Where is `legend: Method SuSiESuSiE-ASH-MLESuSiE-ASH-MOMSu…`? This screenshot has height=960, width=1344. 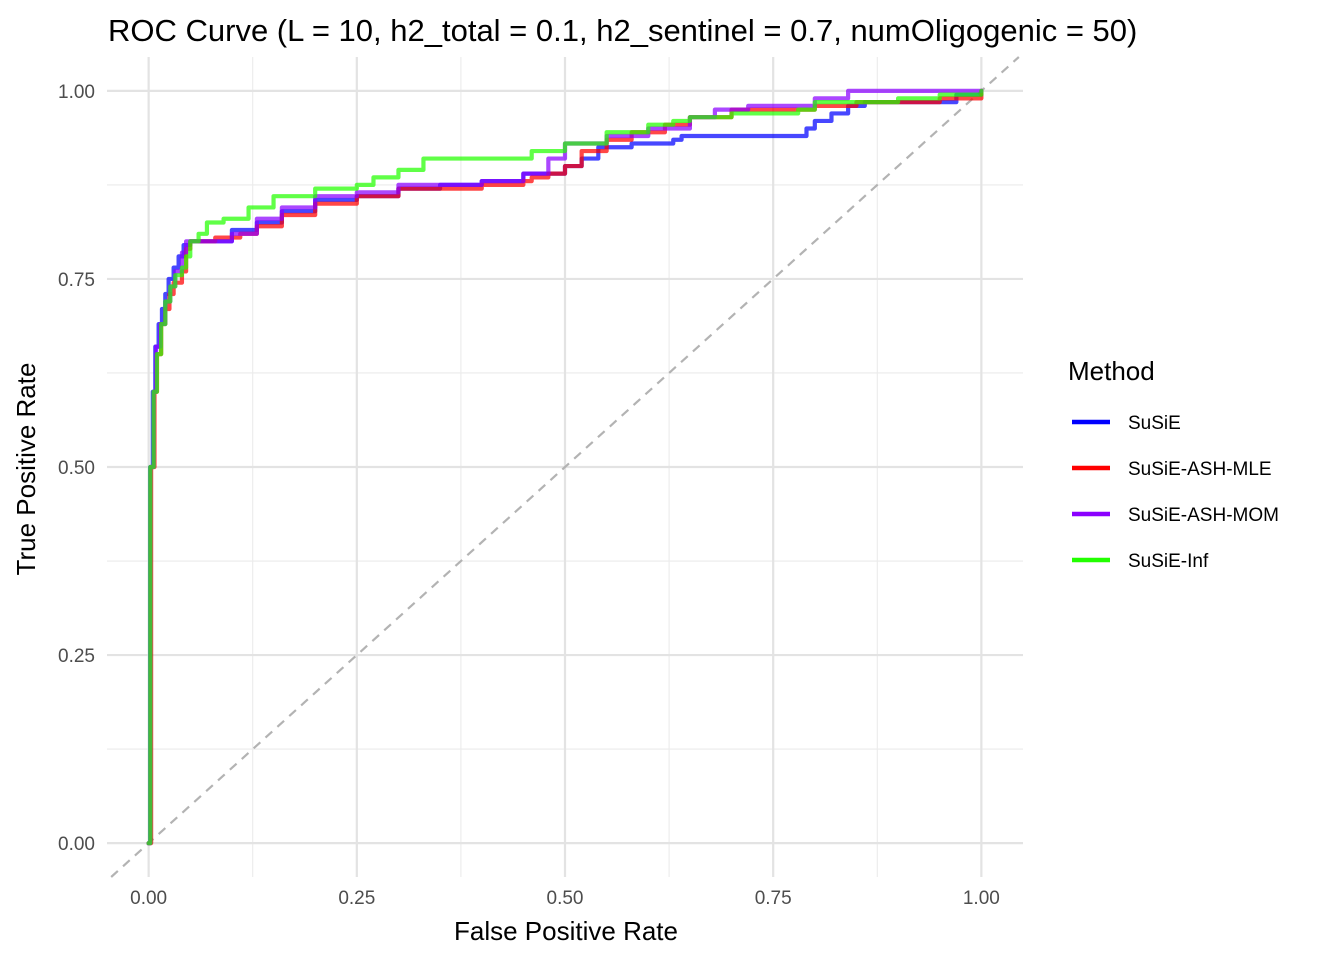 legend: Method SuSiESuSiE-ASH-MLESuSiE-ASH-MOMSu… is located at coordinates (1173, 464).